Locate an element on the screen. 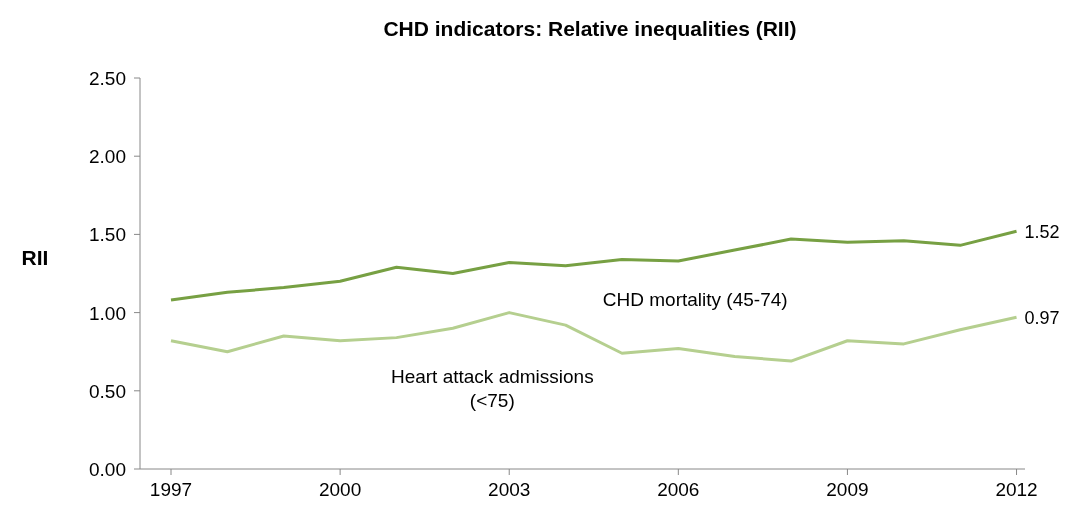  x-tick-label: 2006 is located at coordinates (678, 489).